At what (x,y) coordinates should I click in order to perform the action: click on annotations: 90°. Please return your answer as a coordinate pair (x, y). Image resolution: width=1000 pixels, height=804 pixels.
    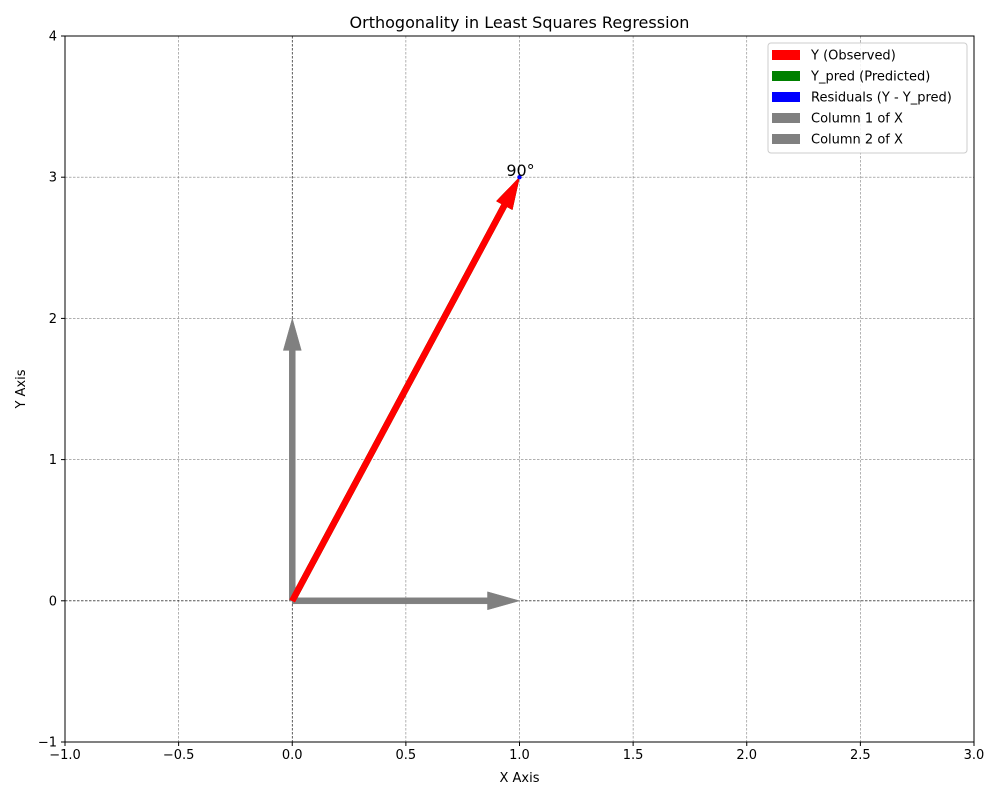
    Looking at the image, I should click on (520, 170).